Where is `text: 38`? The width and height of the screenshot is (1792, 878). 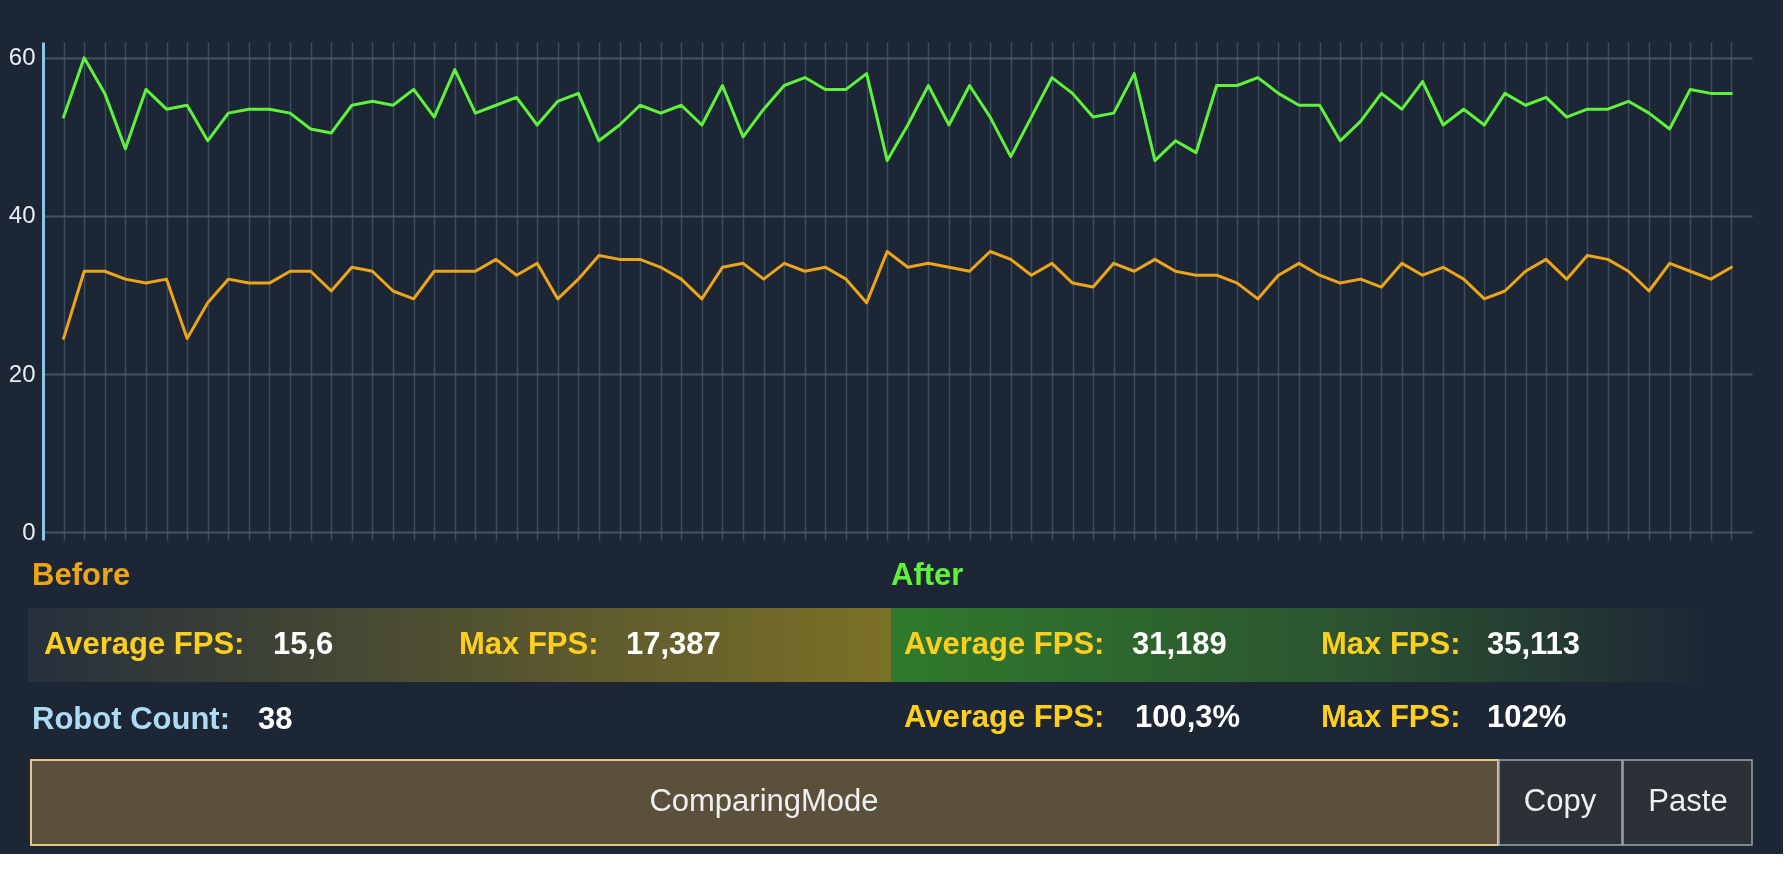
text: 38 is located at coordinates (275, 718).